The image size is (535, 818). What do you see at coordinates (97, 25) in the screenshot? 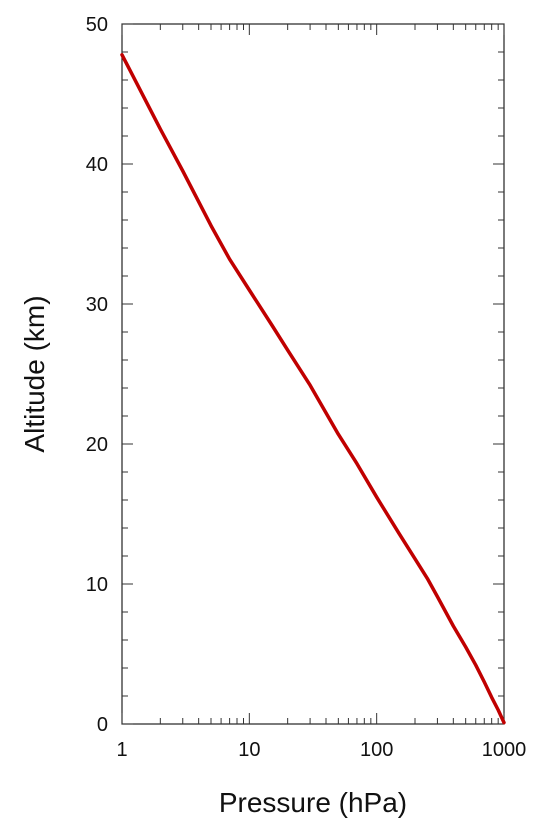
I see `y-tick-label: 50` at bounding box center [97, 25].